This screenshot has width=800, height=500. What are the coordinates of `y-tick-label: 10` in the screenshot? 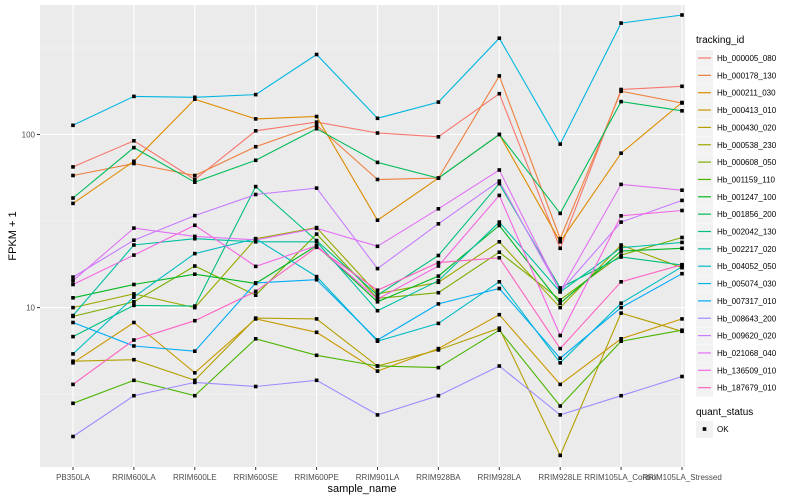 It's located at (30, 308).